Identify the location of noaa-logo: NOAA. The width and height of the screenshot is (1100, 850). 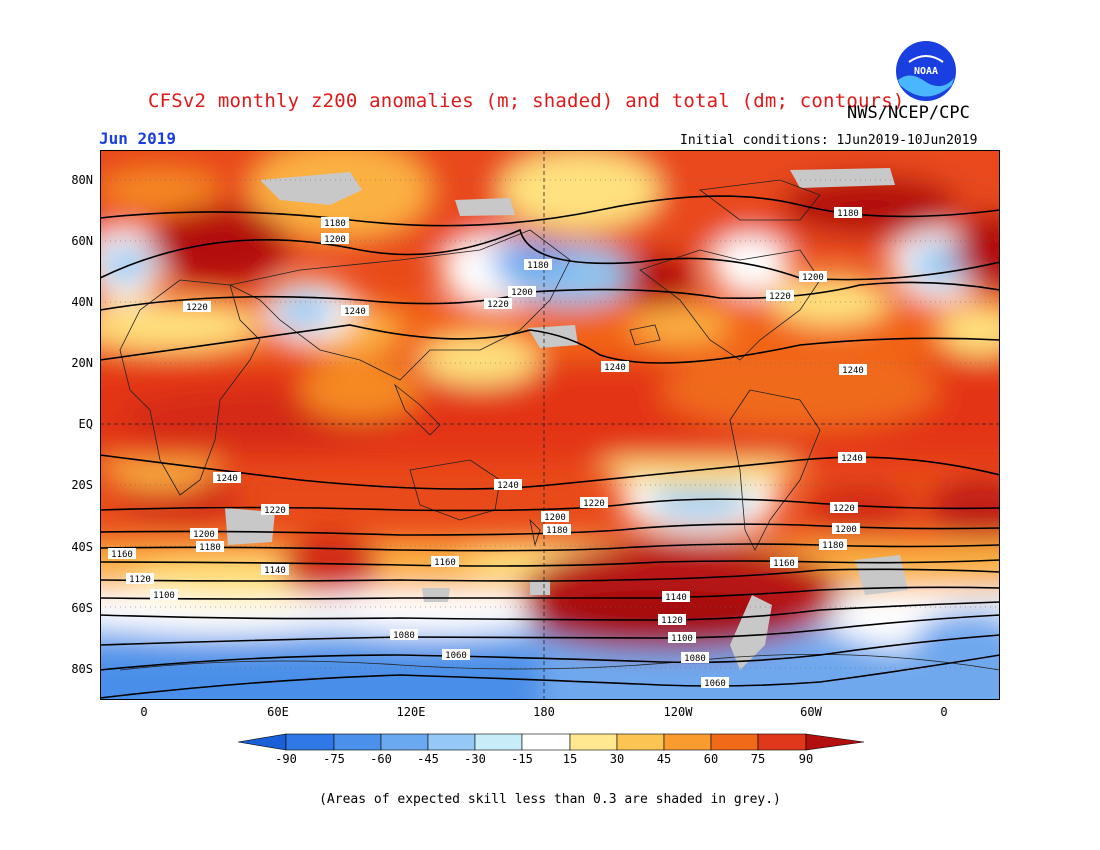
(926, 71).